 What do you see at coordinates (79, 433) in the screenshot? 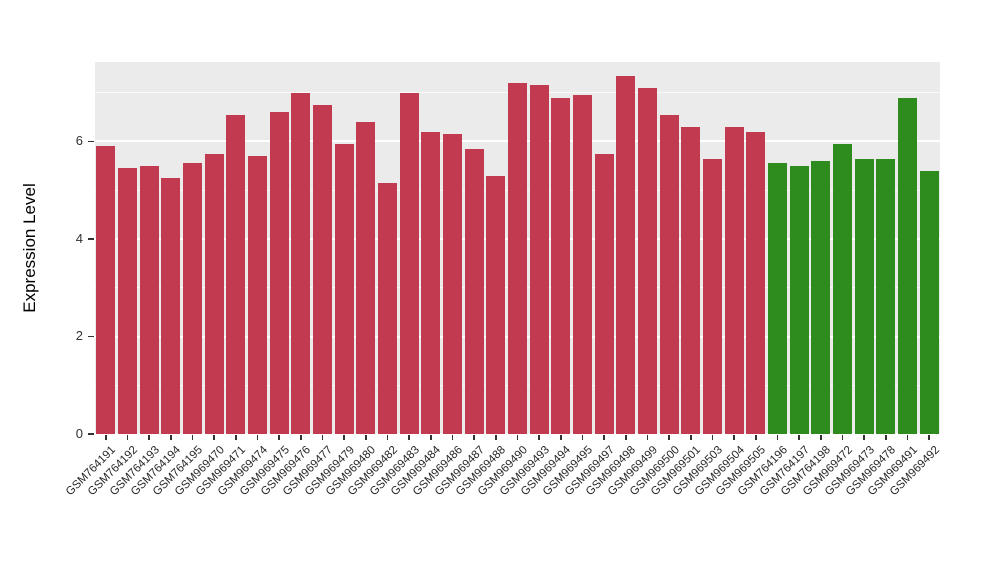
I see `y-tick-label: 0` at bounding box center [79, 433].